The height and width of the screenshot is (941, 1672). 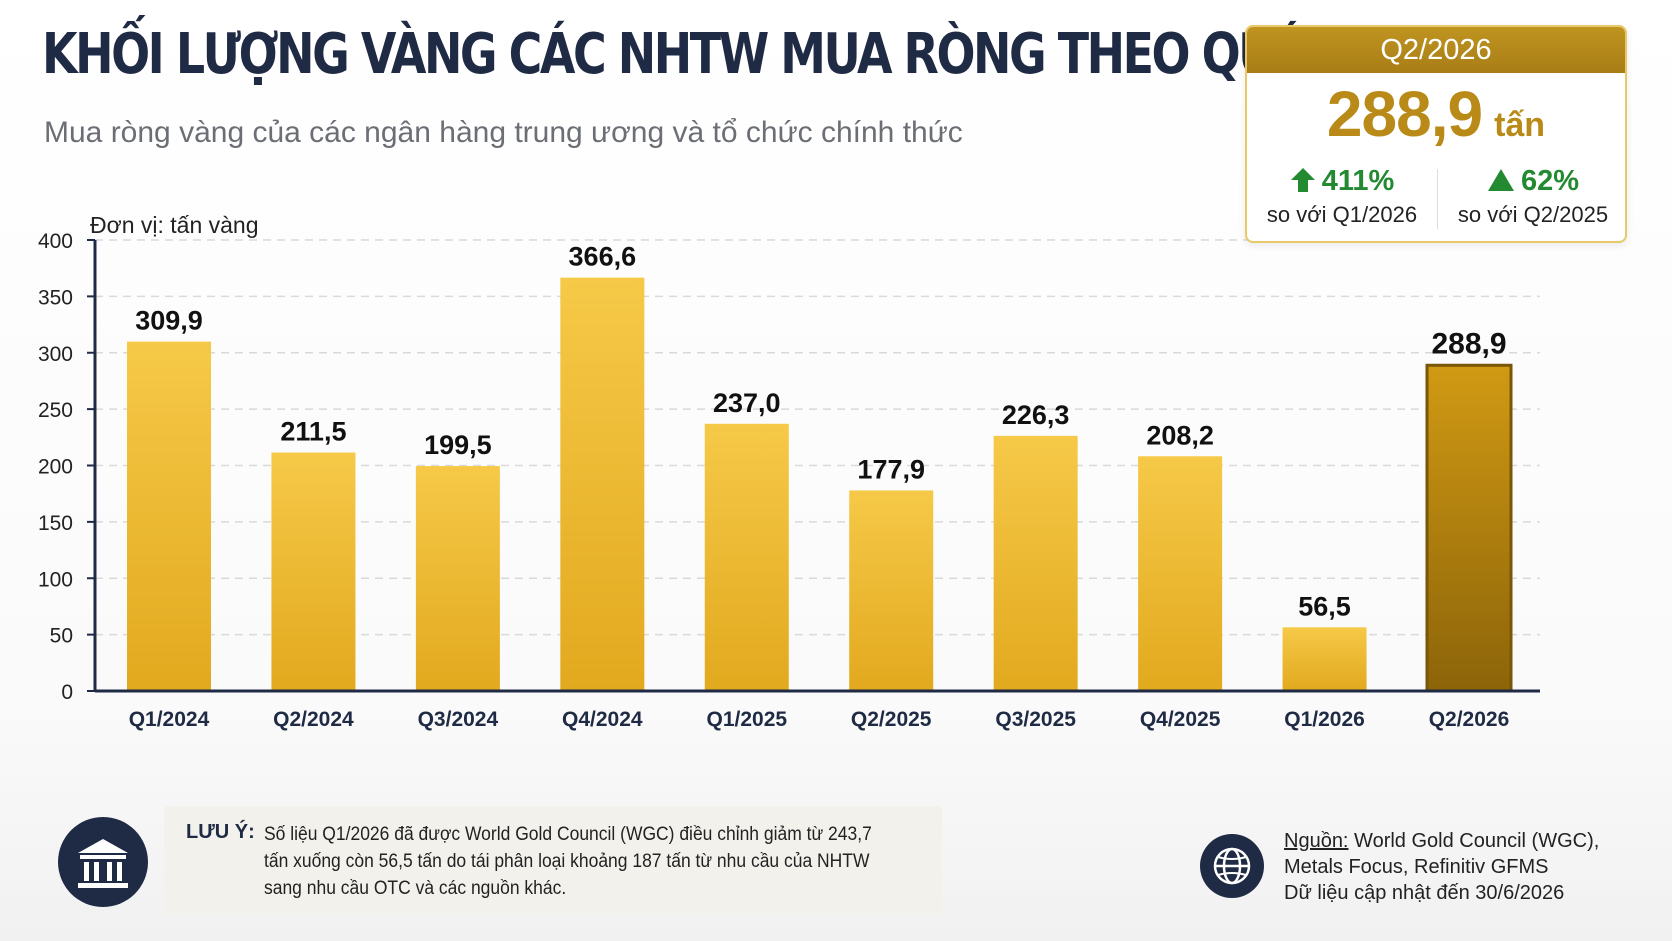 What do you see at coordinates (313, 432) in the screenshot?
I see `bar-value-label: 211,5` at bounding box center [313, 432].